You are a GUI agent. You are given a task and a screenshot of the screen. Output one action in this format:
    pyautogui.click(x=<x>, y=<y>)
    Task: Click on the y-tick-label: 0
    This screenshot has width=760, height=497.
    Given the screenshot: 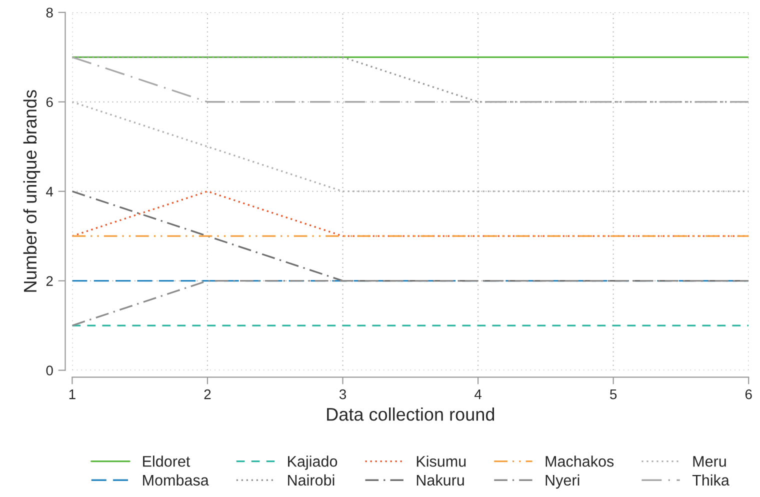 What is the action you would take?
    pyautogui.click(x=49, y=371)
    